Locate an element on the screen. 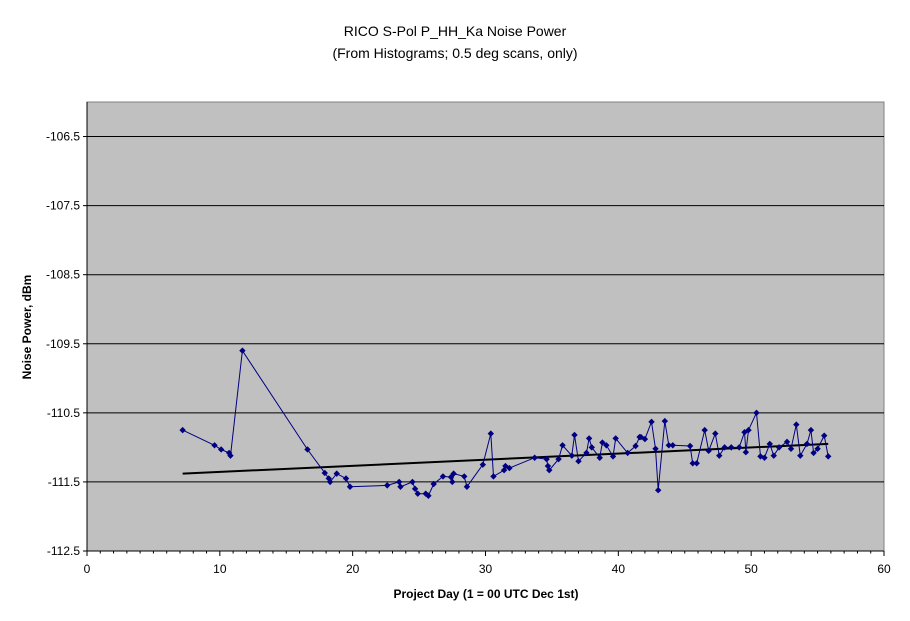 The height and width of the screenshot is (621, 910). x-tick-label: 40 is located at coordinates (619, 569).